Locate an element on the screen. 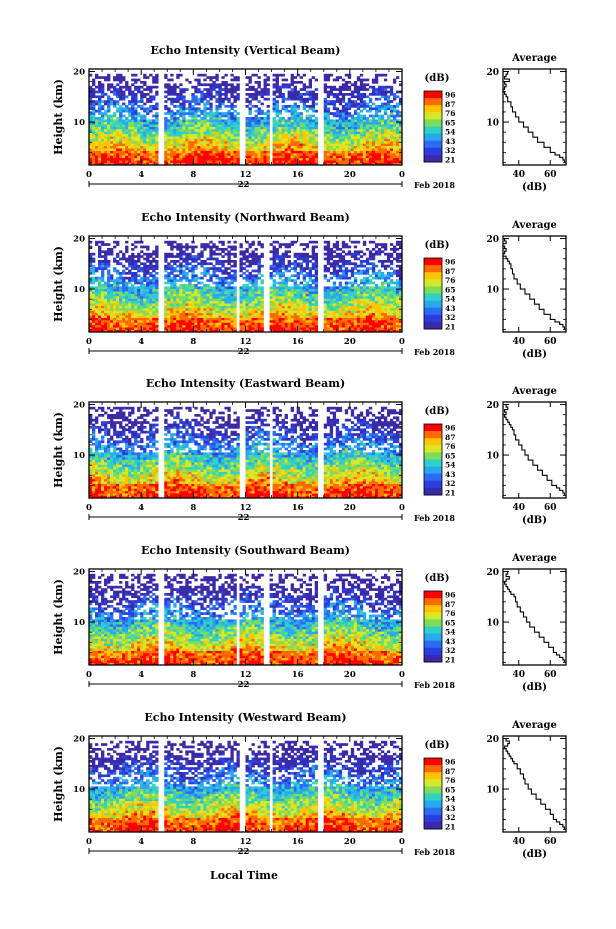  colorbar-units: (dB) is located at coordinates (437, 78).